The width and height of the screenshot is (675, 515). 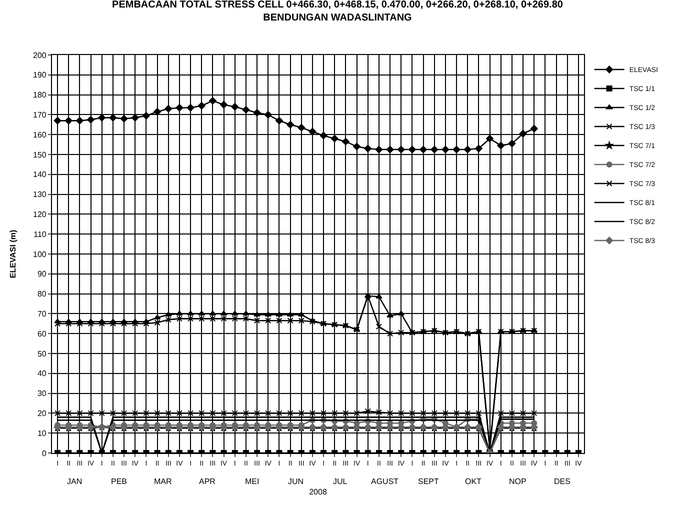 What do you see at coordinates (385, 481) in the screenshot?
I see `text: AGUST` at bounding box center [385, 481].